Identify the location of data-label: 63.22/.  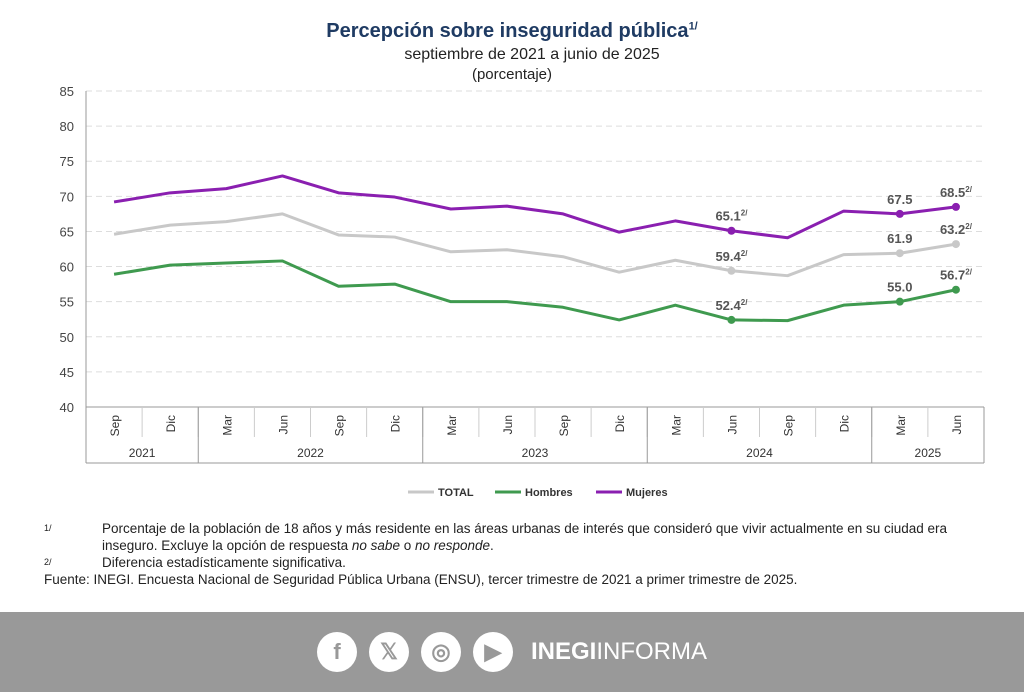
(956, 229).